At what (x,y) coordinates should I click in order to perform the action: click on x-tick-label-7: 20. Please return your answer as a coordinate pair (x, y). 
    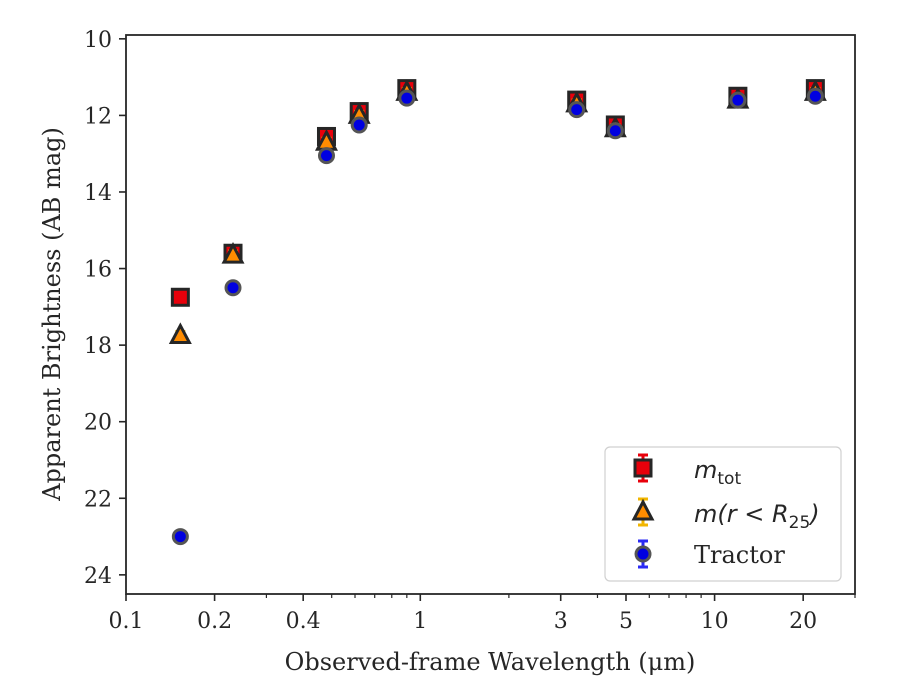
    Looking at the image, I should click on (803, 621).